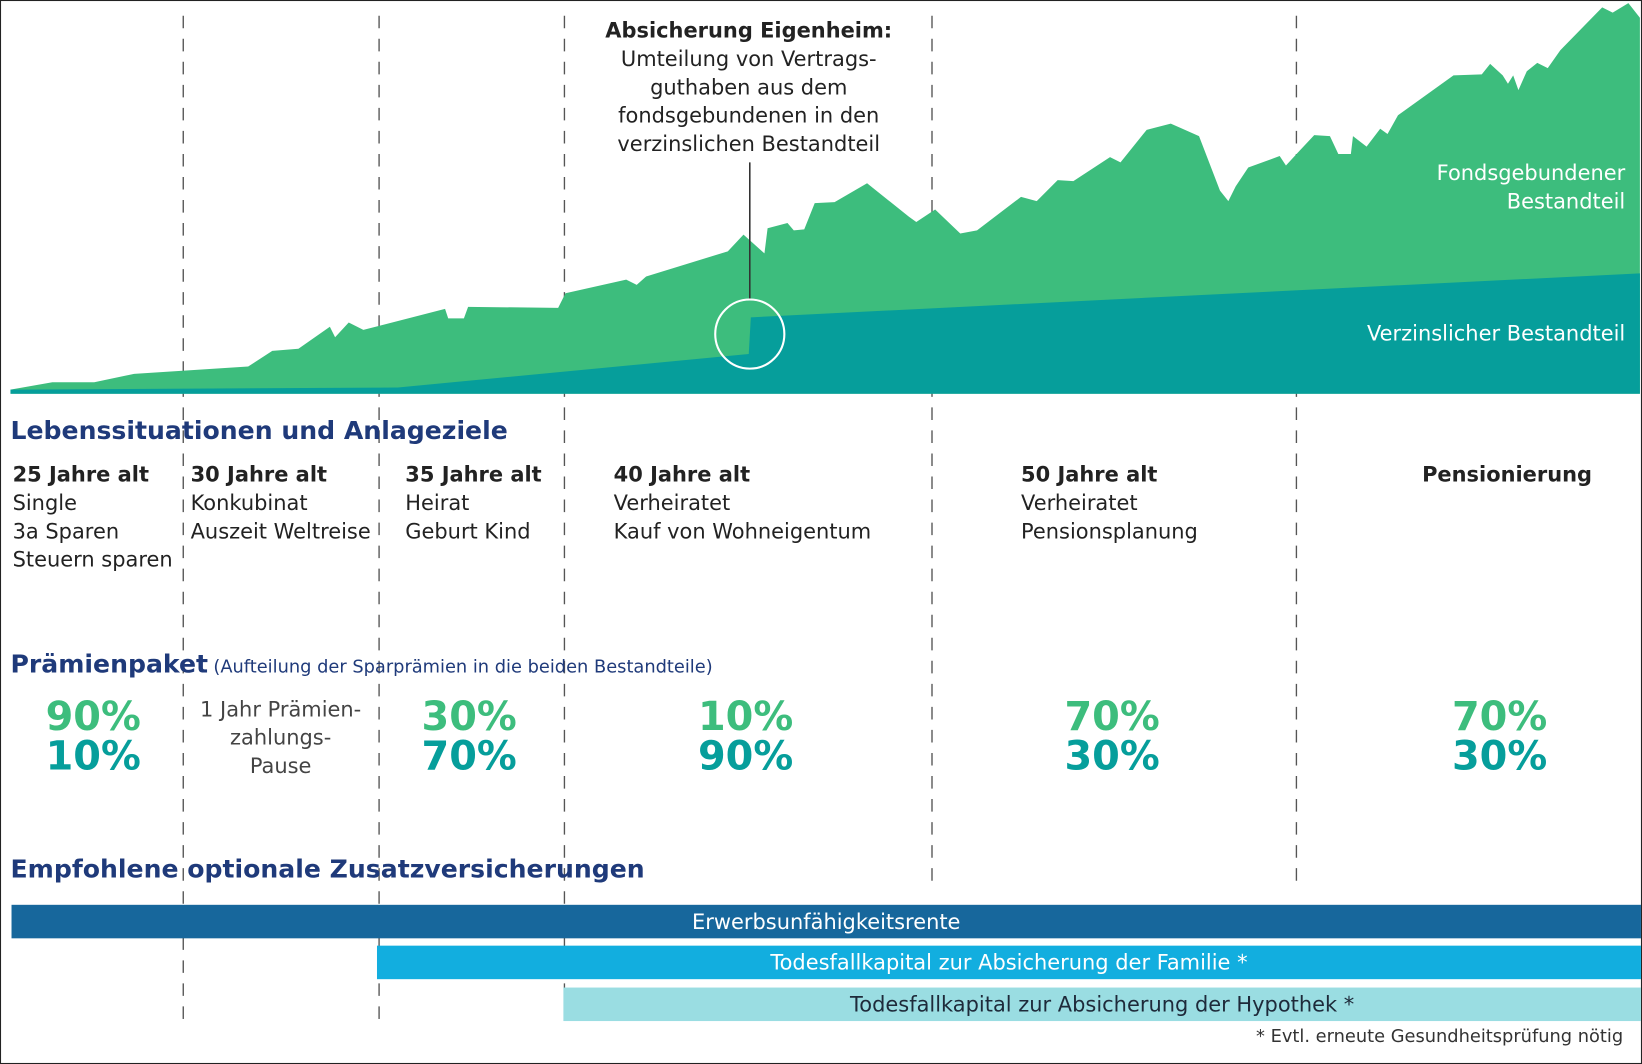 The width and height of the screenshot is (1642, 1064). I want to click on stage-title: 25 Jahre alt, so click(80, 474).